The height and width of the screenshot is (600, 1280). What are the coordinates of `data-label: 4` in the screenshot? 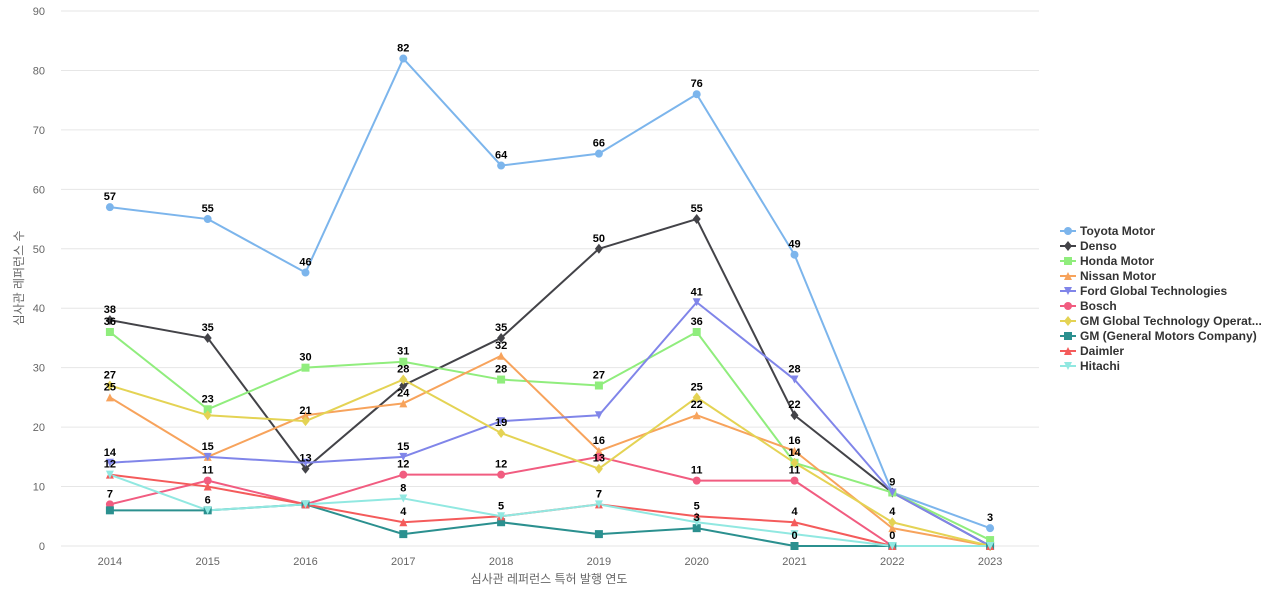 It's located at (892, 512).